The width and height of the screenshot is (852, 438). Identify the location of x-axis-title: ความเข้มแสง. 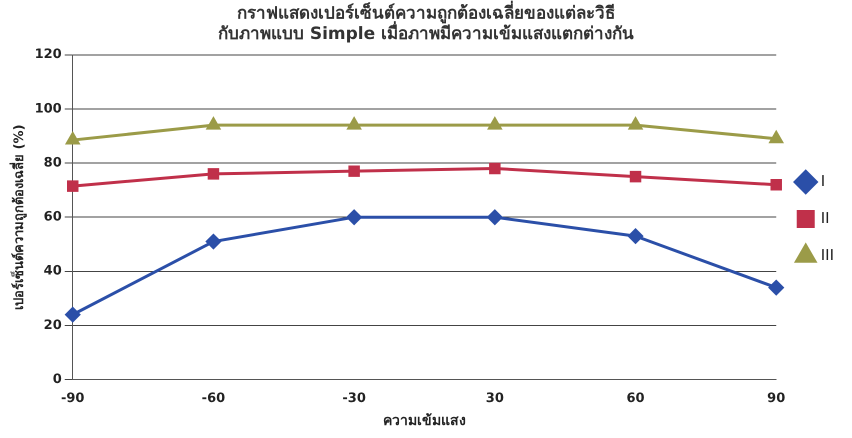
(424, 421).